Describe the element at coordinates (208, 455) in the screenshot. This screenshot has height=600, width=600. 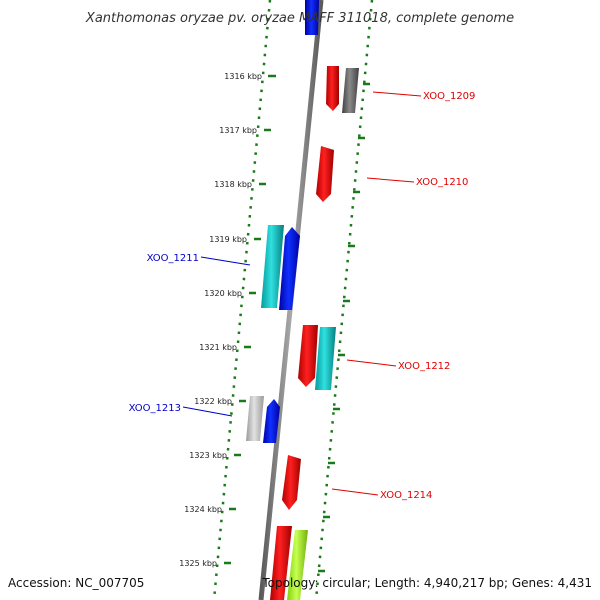
I see `tick-label: 1323 kbp` at that location.